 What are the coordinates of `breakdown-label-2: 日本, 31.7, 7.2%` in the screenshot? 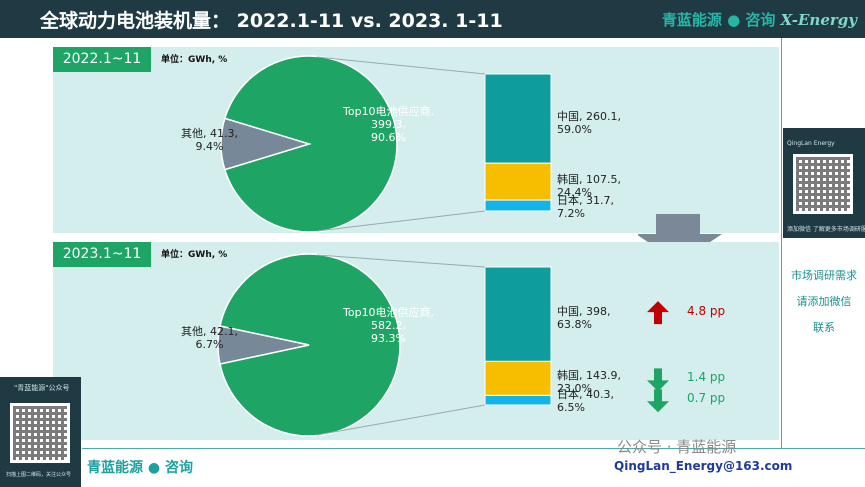 It's located at (585, 206).